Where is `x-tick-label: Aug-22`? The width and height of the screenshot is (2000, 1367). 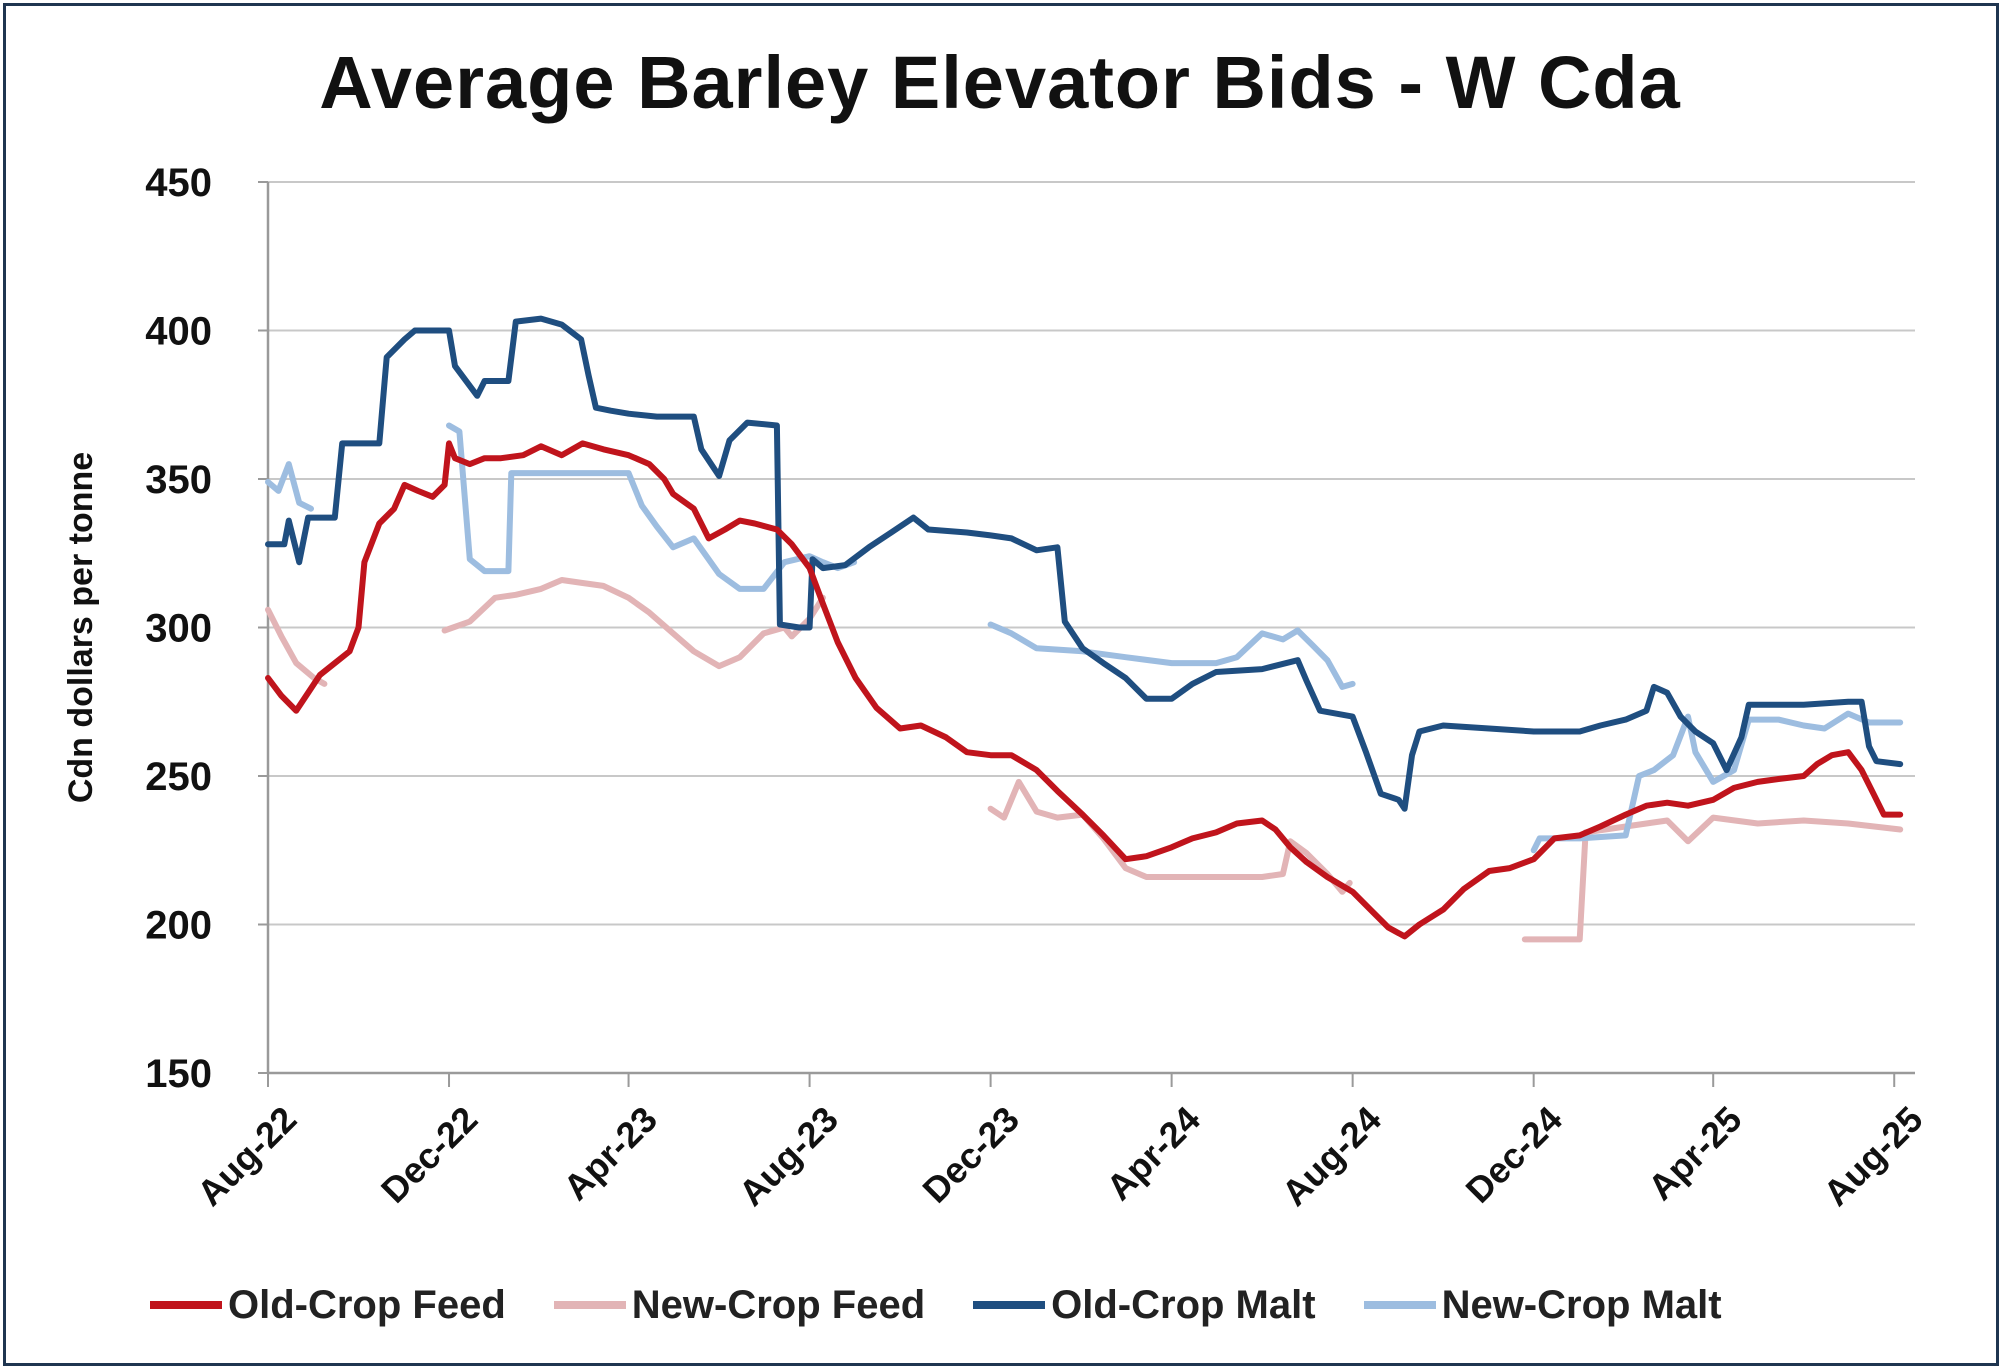 x-tick-label: Aug-22 is located at coordinates (246, 1155).